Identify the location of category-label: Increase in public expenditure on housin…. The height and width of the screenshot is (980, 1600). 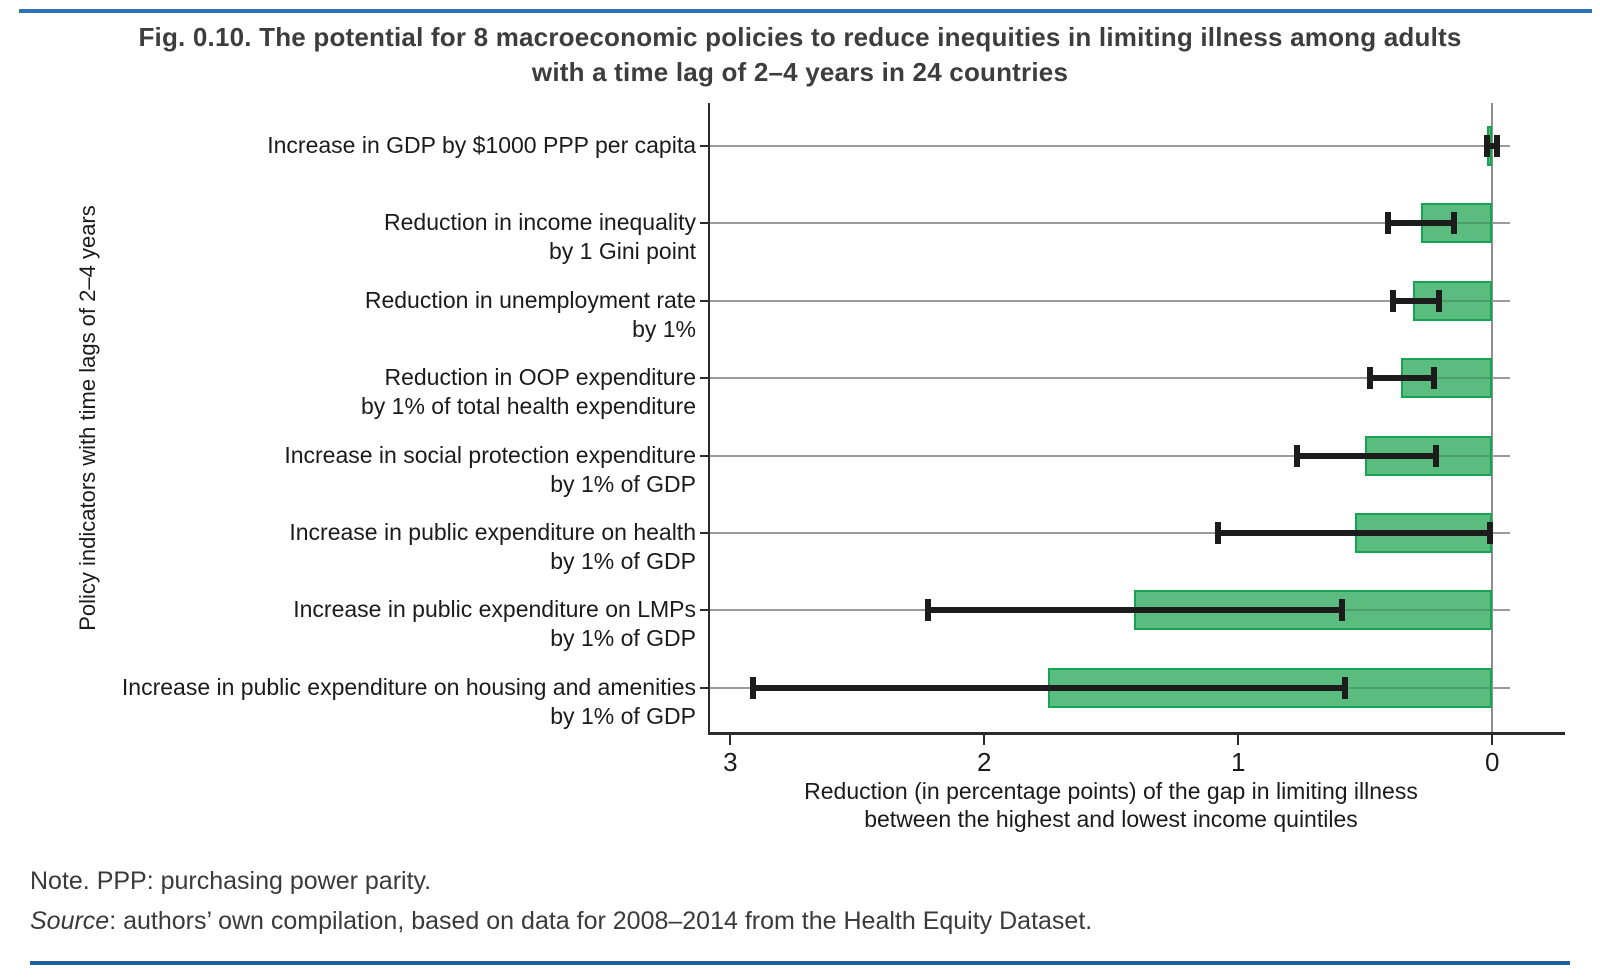
(353, 702).